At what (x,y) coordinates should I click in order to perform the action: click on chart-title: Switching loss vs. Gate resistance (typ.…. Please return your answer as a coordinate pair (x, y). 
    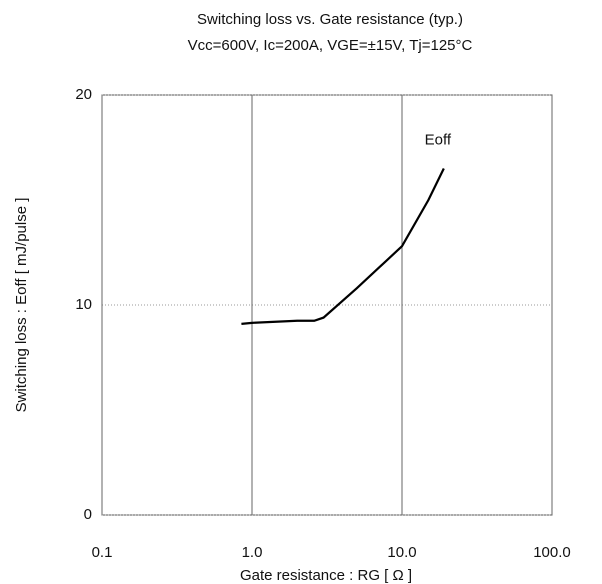
    Looking at the image, I should click on (330, 19).